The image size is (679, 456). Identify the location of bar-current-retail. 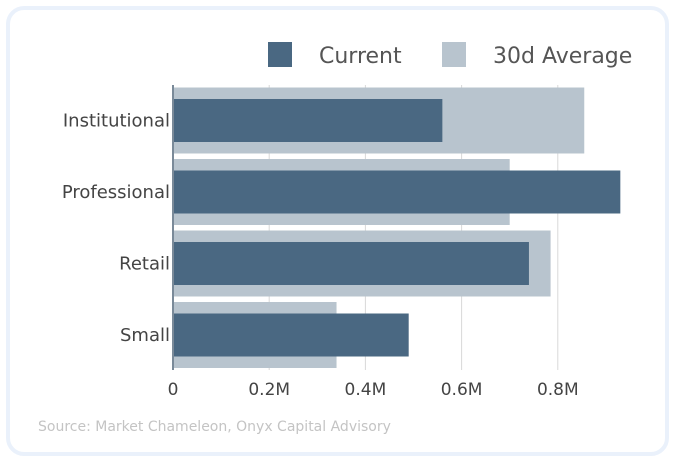
(351, 263).